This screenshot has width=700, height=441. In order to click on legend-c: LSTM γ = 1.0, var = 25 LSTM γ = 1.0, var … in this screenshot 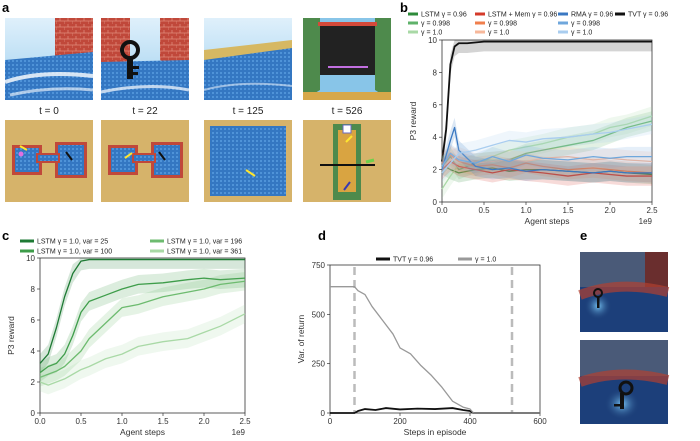, I will do `click(131, 247)`.